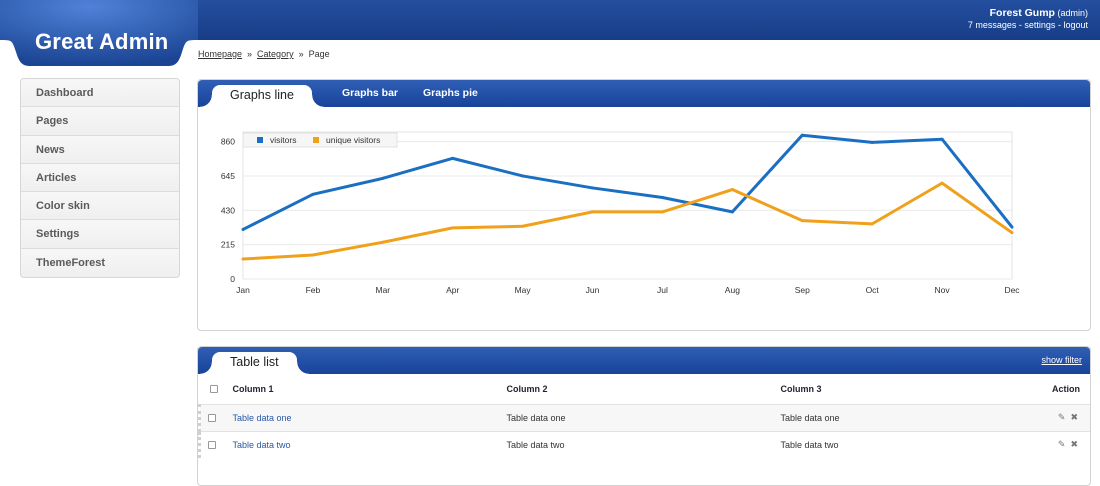 The image size is (1100, 486). Describe the element at coordinates (732, 290) in the screenshot. I see `x-tick-label: Aug` at that location.